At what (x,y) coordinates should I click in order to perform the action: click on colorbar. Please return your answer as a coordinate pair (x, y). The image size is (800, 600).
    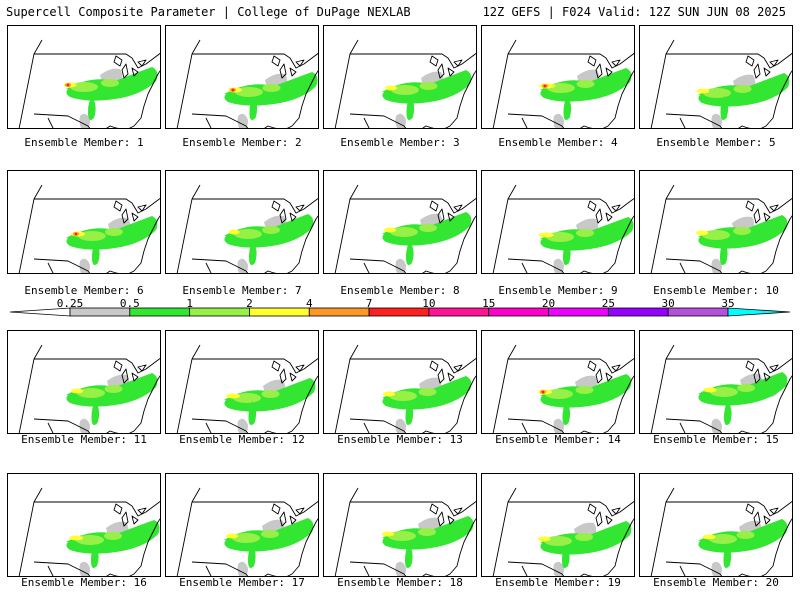
    Looking at the image, I should click on (400, 312).